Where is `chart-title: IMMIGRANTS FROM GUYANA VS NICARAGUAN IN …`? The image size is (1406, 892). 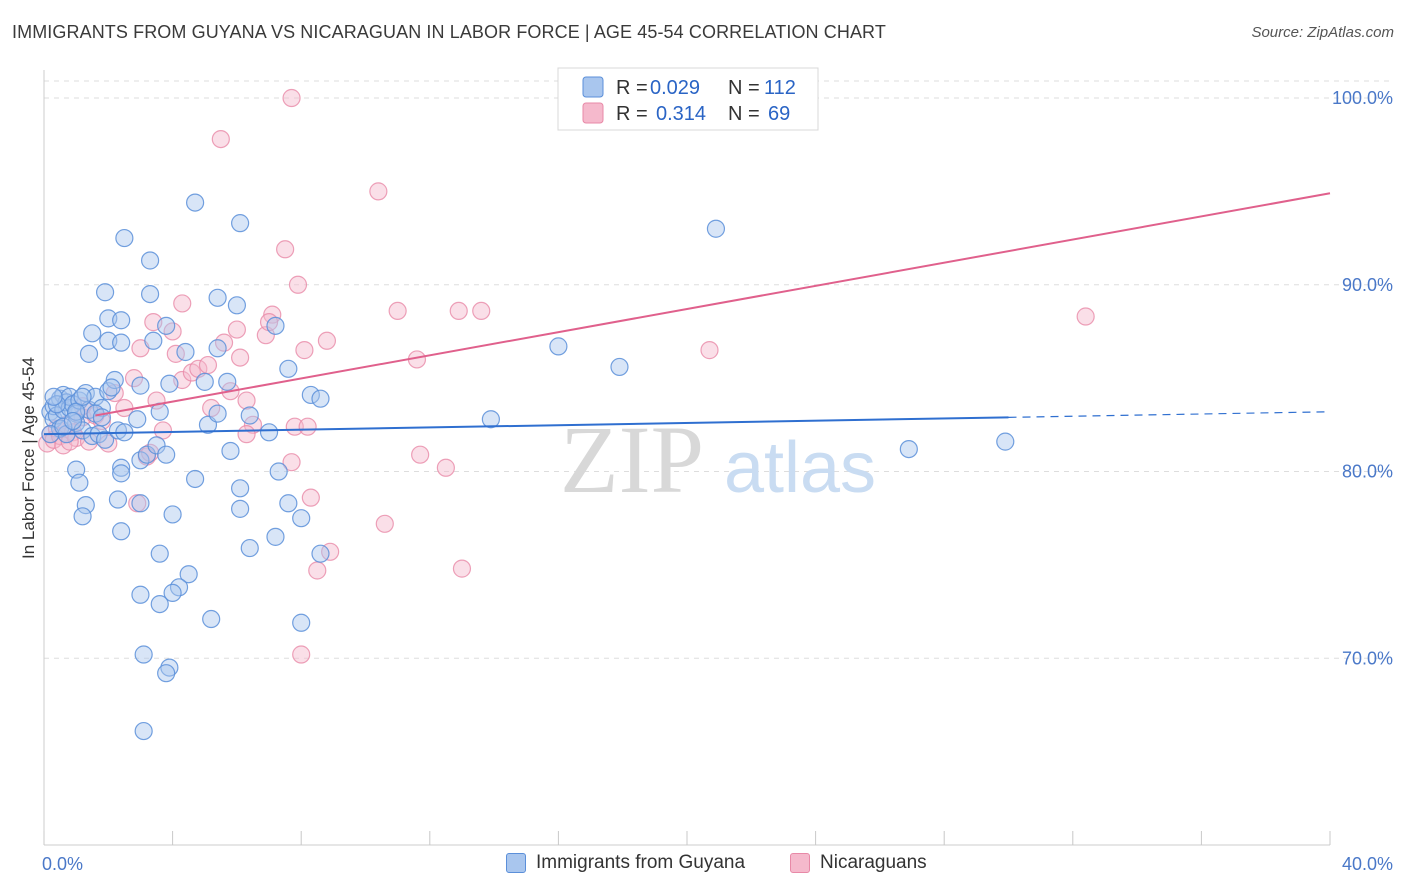 chart-title: IMMIGRANTS FROM GUYANA VS NICARAGUAN IN … is located at coordinates (449, 32).